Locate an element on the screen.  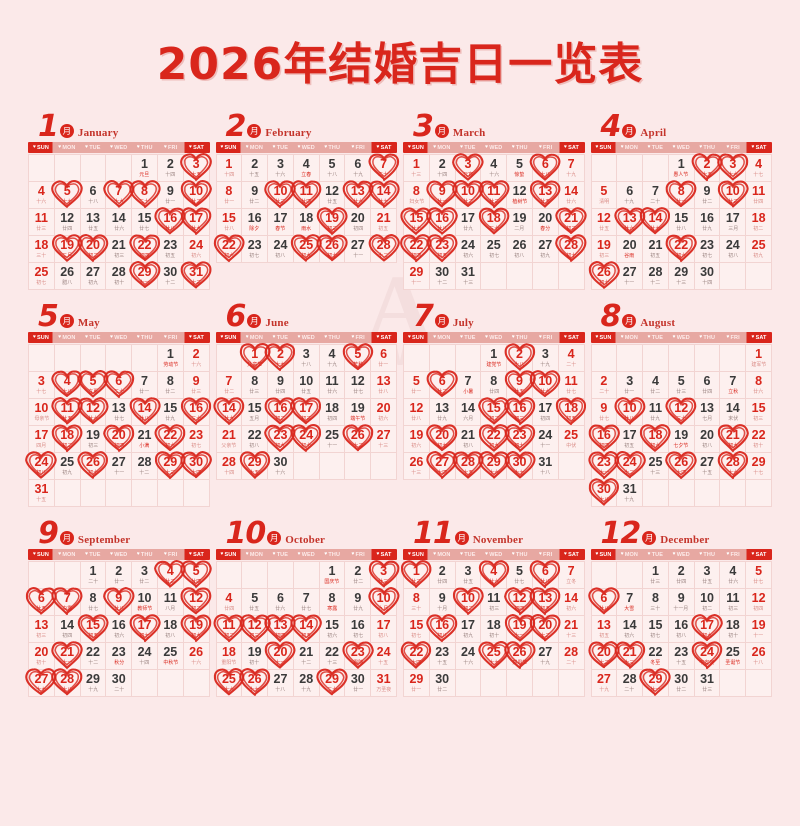
day-cell: 7 廿七 is located at coordinates (306, 602).